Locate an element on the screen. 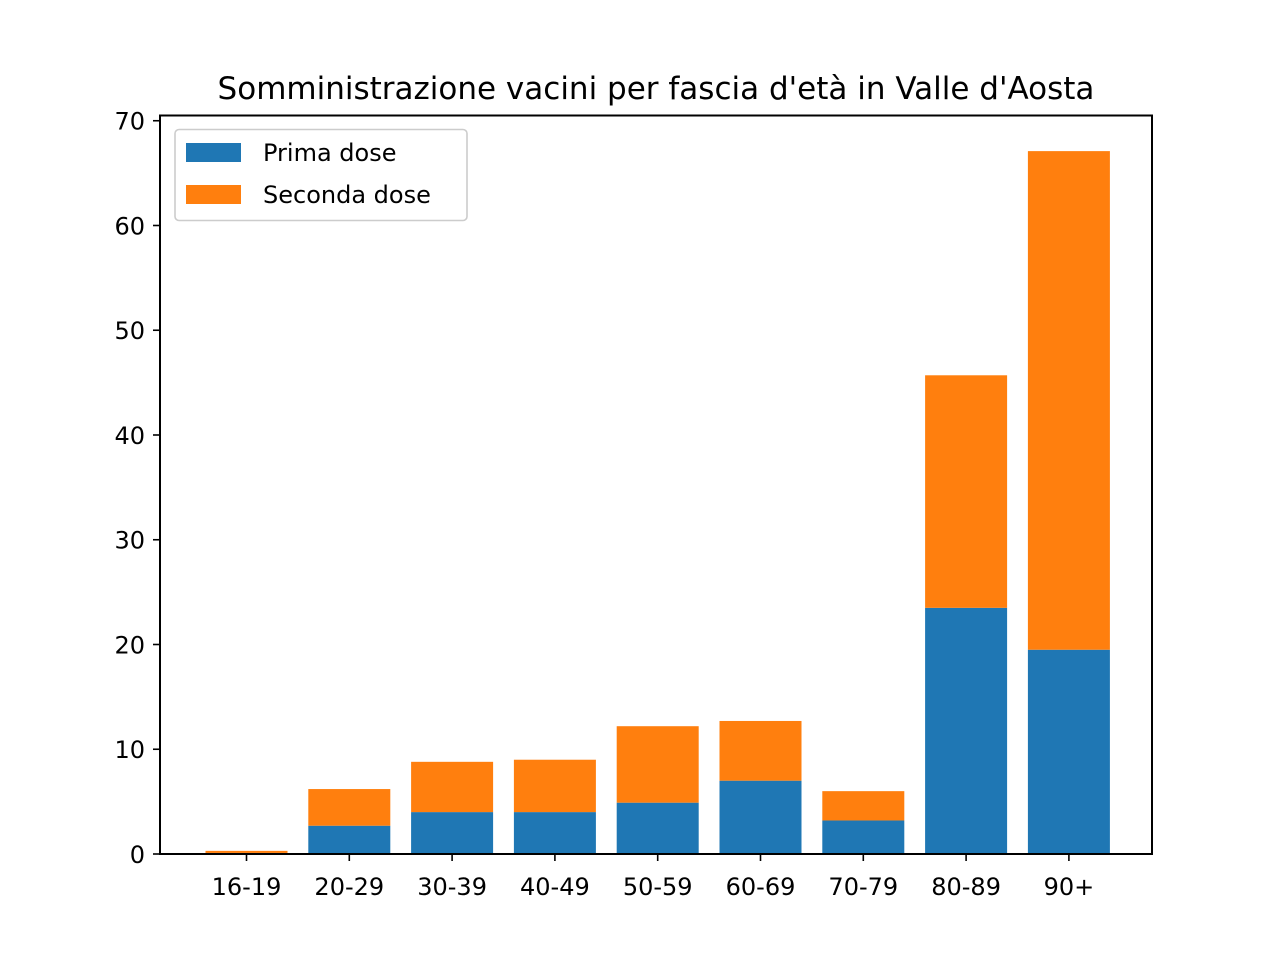  x-tick-label: 60-69 is located at coordinates (761, 887).